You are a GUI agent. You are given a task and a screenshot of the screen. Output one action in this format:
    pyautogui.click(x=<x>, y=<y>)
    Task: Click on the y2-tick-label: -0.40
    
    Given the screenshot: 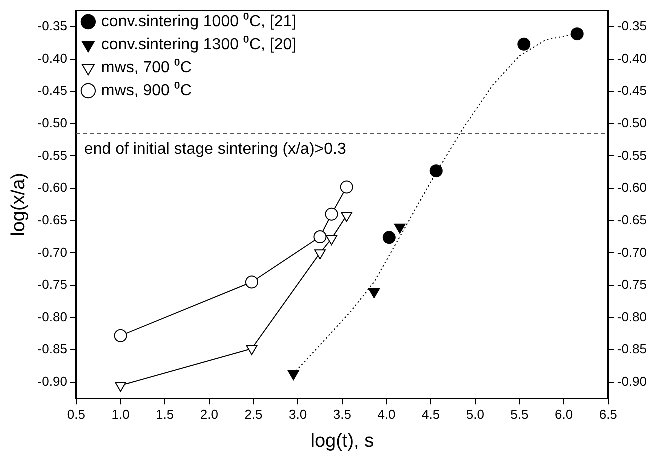 What is the action you would take?
    pyautogui.click(x=632, y=58)
    